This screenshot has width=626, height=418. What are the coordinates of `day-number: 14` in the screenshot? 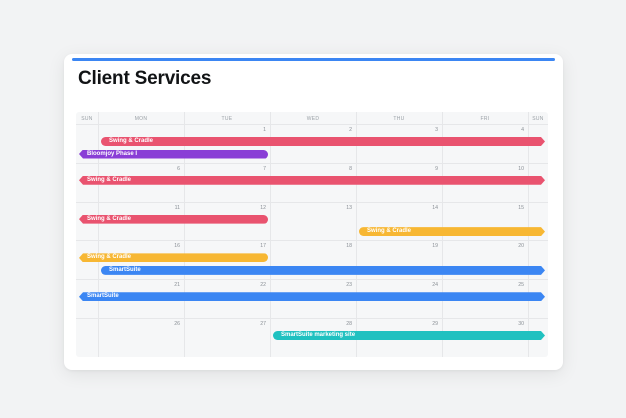 It's located at (435, 207).